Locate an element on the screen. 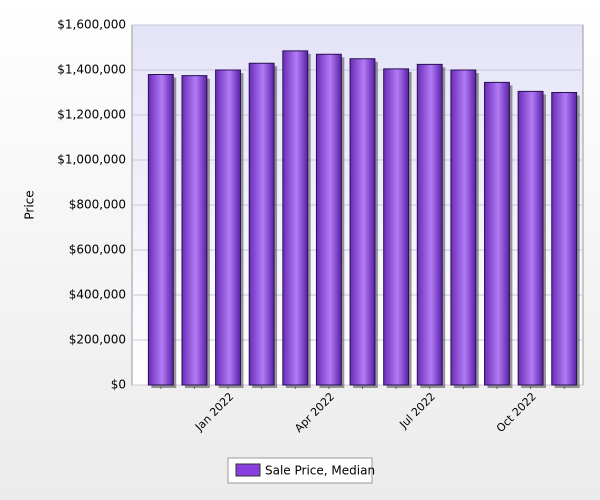 This screenshot has height=500, width=600. y-tick-label: $1,600,000 is located at coordinates (91, 25).